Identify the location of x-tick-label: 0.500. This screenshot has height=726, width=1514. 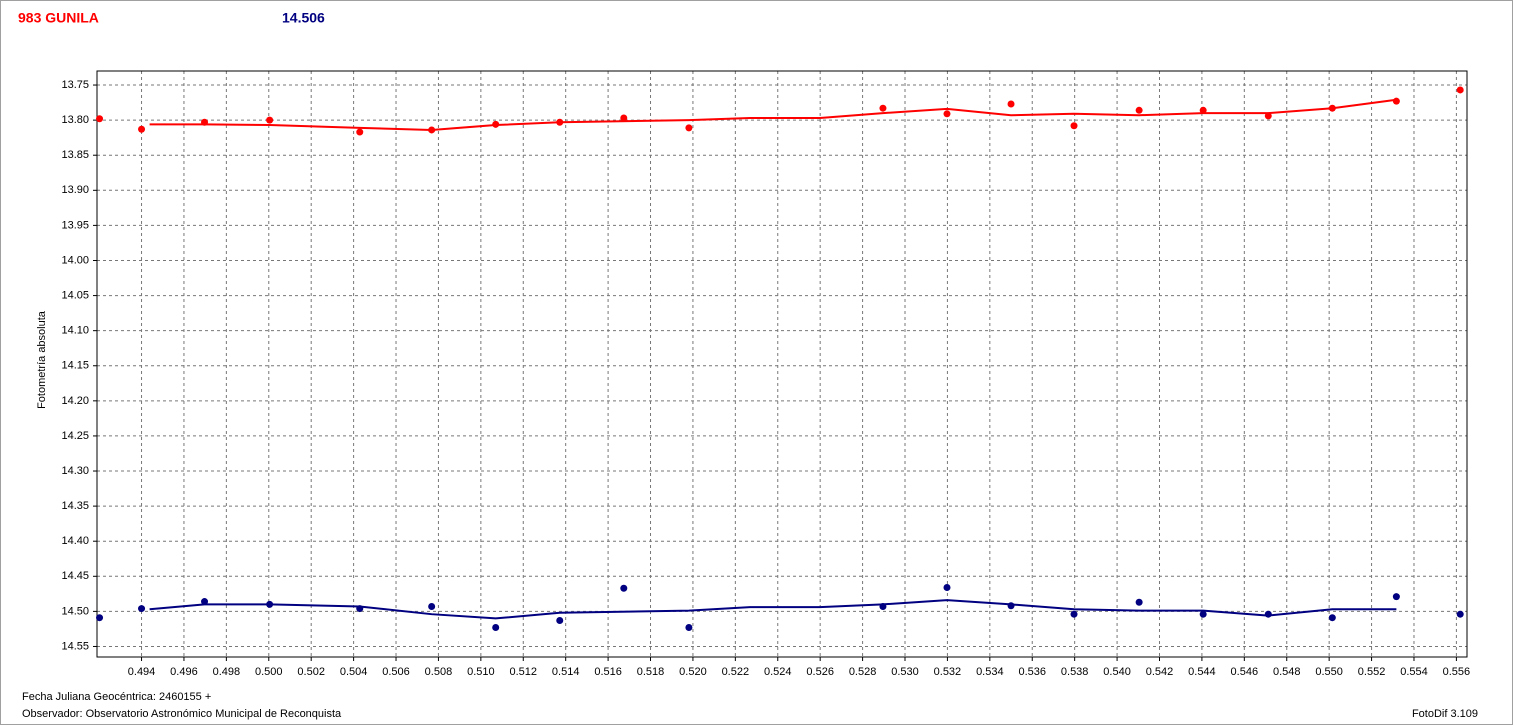
(269, 672).